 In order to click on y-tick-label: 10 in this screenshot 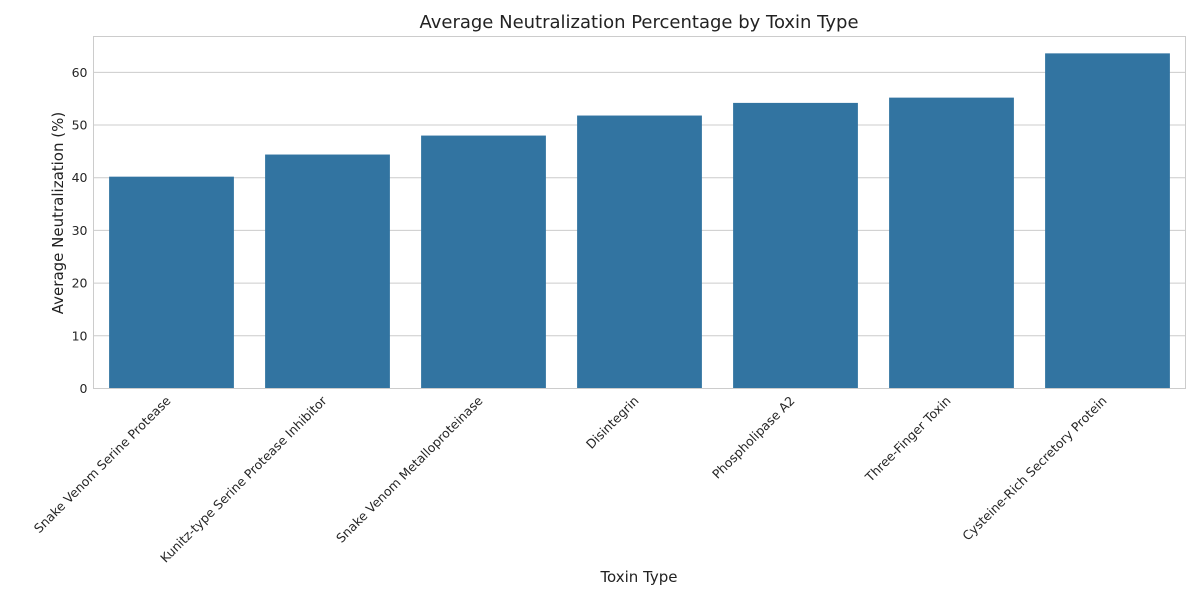, I will do `click(80, 335)`.